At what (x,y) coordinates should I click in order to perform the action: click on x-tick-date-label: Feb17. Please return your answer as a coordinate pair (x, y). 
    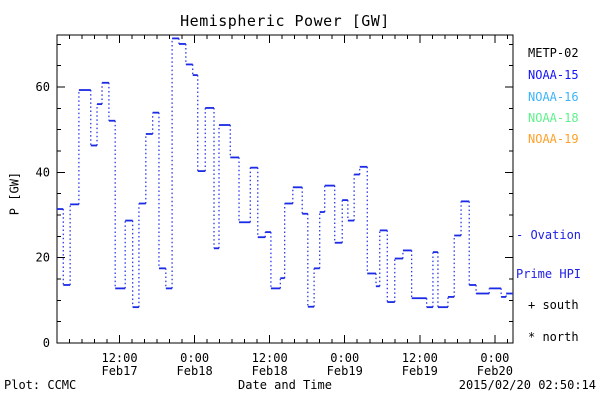
    Looking at the image, I should click on (119, 371).